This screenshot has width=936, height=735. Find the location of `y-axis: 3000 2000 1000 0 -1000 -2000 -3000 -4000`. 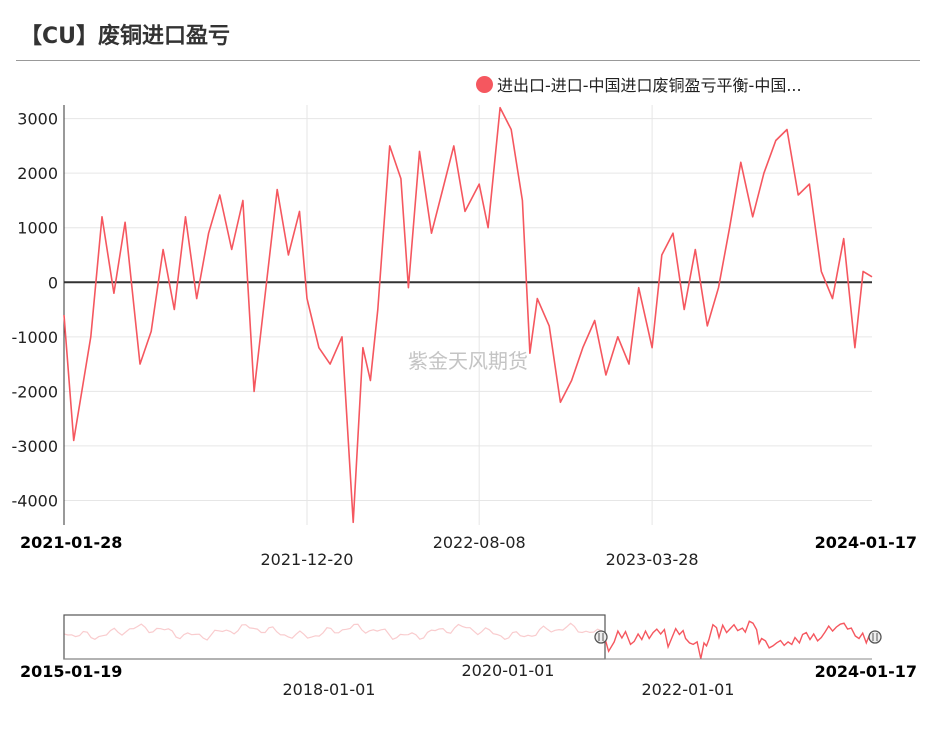

y-axis: 3000 2000 1000 0 -1000 -2000 -3000 -4000 is located at coordinates (35, 310).